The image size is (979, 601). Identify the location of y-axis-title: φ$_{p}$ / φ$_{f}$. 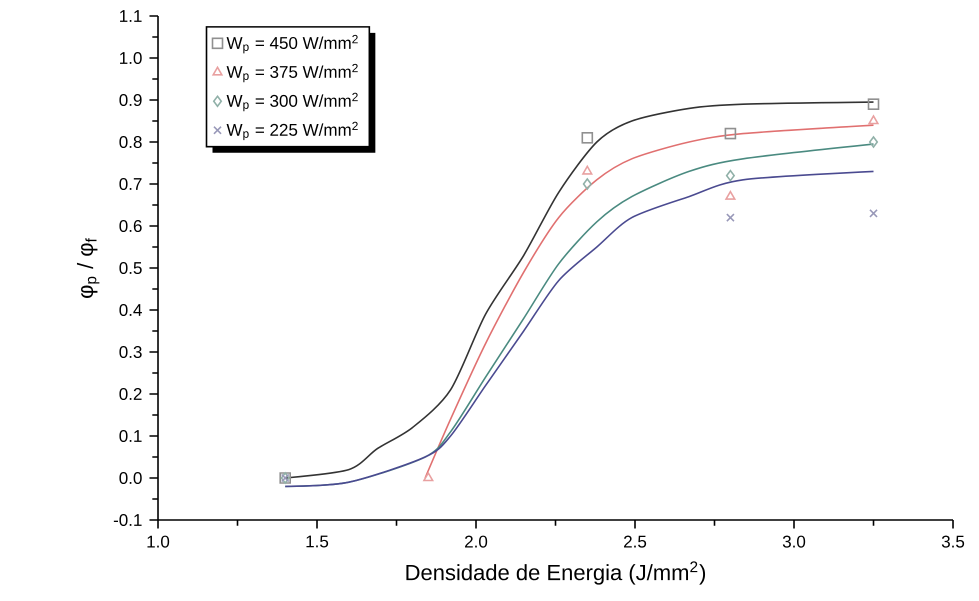
(88, 268).